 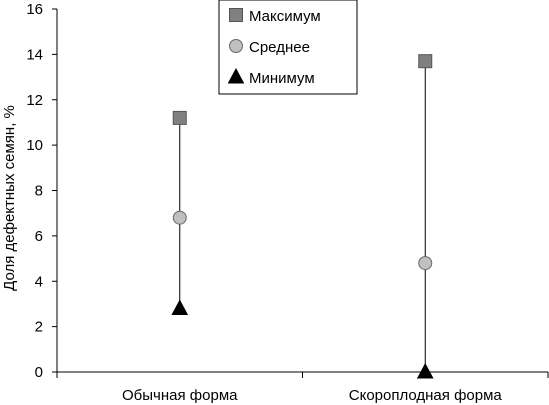 What do you see at coordinates (34, 54) in the screenshot?
I see `y-tick-label: 14` at bounding box center [34, 54].